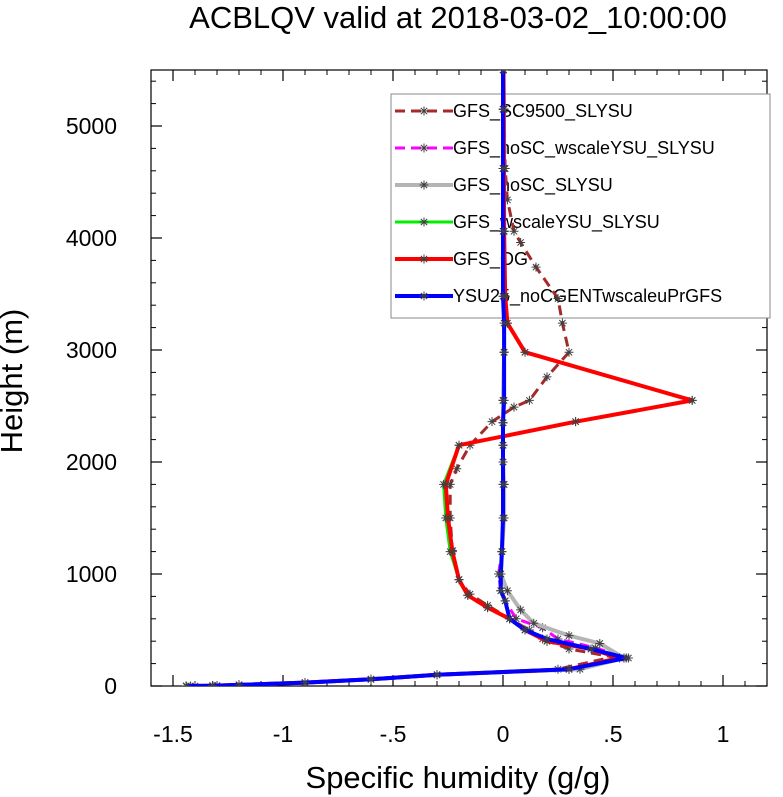 This screenshot has height=797, width=783. Describe the element at coordinates (91, 126) in the screenshot. I see `y-tick-label: 5000` at that location.